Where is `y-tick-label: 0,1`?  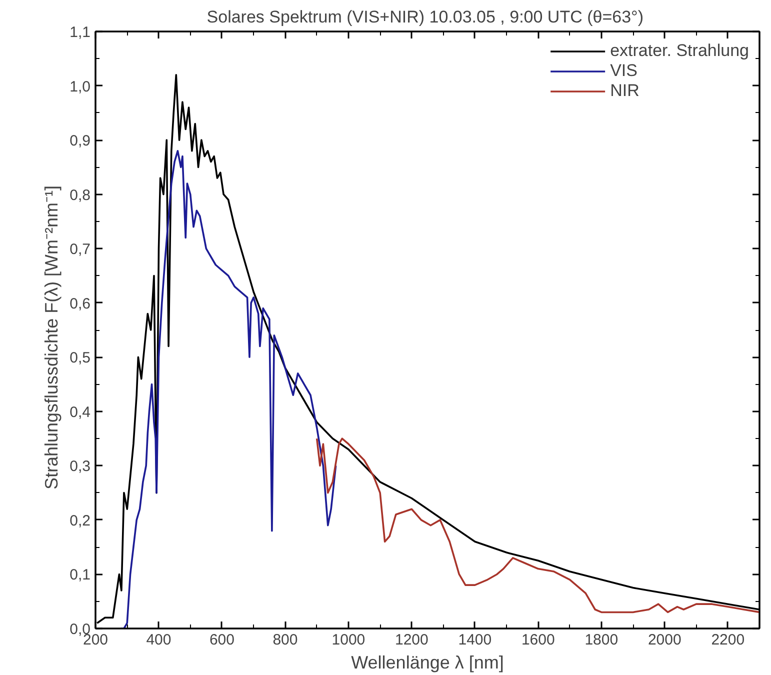 y-tick-label: 0,1 is located at coordinates (80, 575).